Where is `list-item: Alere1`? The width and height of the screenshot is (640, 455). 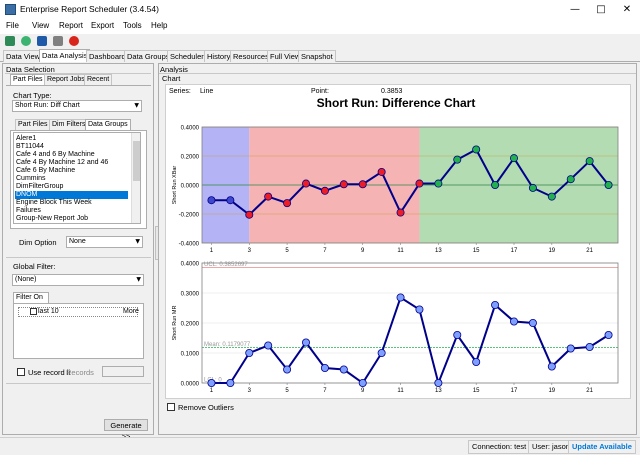
list-item: Alere1 is located at coordinates (26, 138).